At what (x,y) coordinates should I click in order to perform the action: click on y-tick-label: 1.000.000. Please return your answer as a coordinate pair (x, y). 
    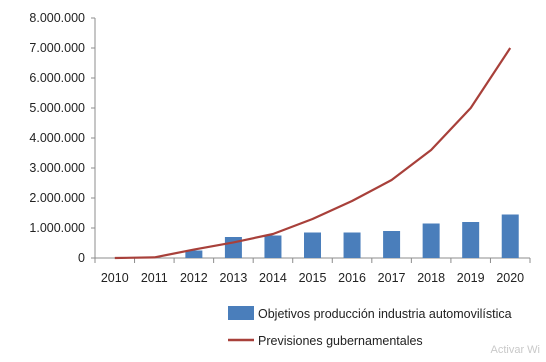
    Looking at the image, I should click on (57, 228).